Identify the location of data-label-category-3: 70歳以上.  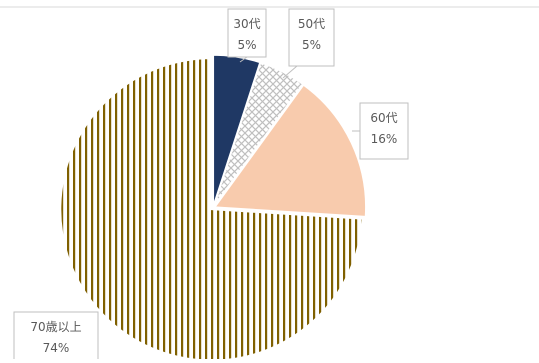
(55, 327).